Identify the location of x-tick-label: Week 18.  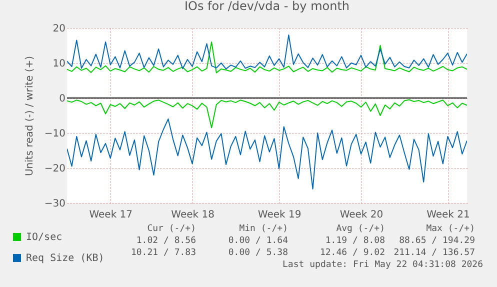
(192, 215).